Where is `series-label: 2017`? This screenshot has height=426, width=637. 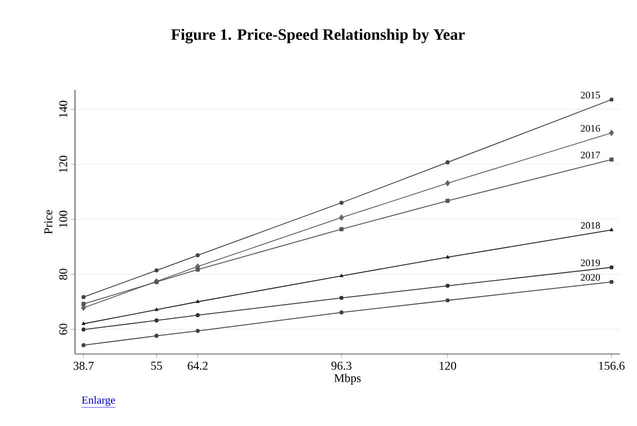 series-label: 2017 is located at coordinates (590, 155).